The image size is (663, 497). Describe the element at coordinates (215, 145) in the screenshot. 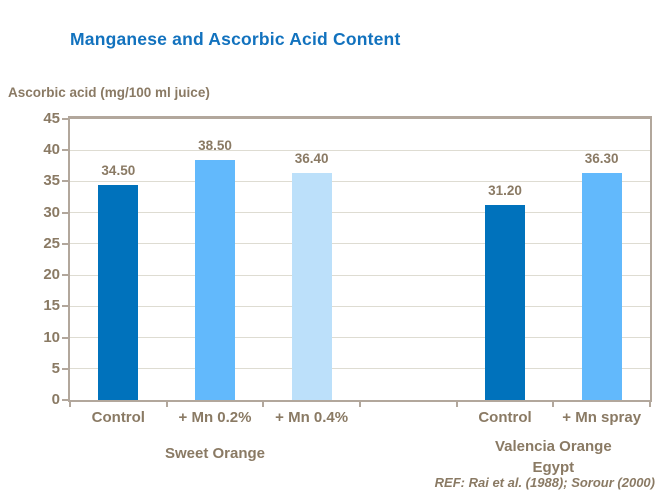

I see `bar-value-label: 38.50` at that location.